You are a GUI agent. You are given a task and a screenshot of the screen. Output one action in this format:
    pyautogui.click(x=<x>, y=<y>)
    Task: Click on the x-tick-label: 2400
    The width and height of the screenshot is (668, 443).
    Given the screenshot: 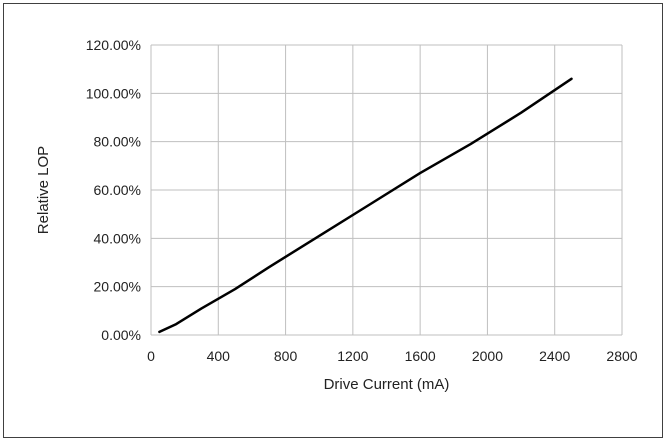 What is the action you would take?
    pyautogui.click(x=554, y=356)
    